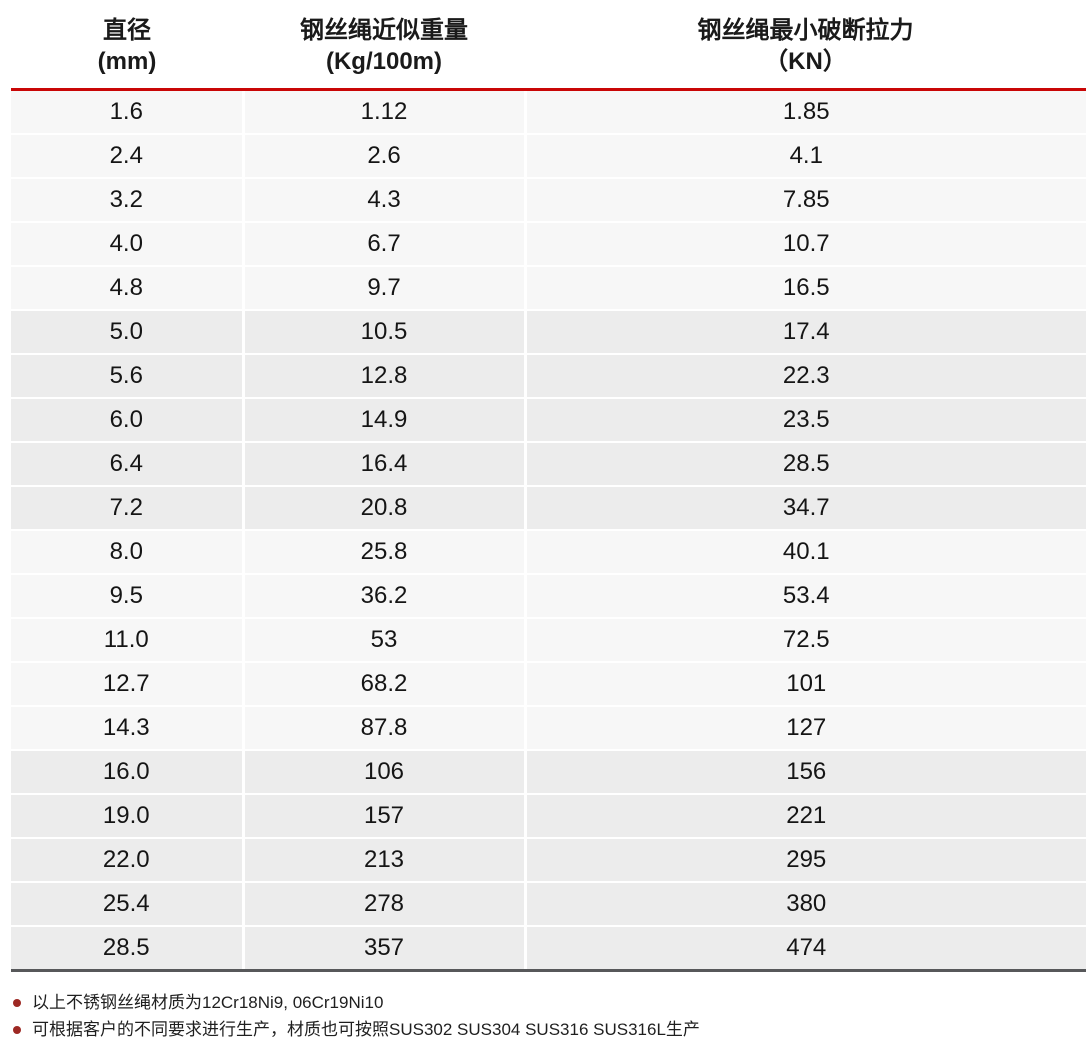  What do you see at coordinates (552, 1002) in the screenshot?
I see `footnote-material: 以上不锈钢丝绳材质为12Cr18Ni9, 06Cr19Ni10` at bounding box center [552, 1002].